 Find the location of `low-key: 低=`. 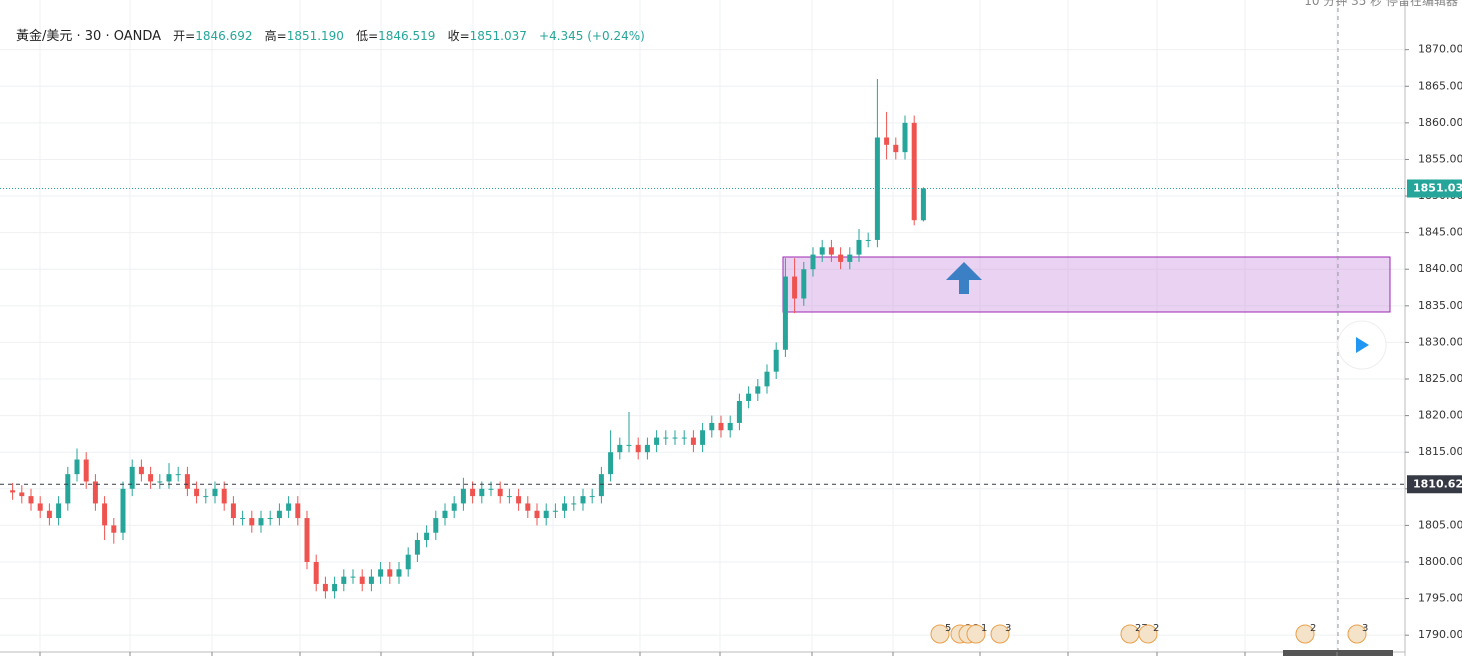

low-key: 低= is located at coordinates (367, 36).